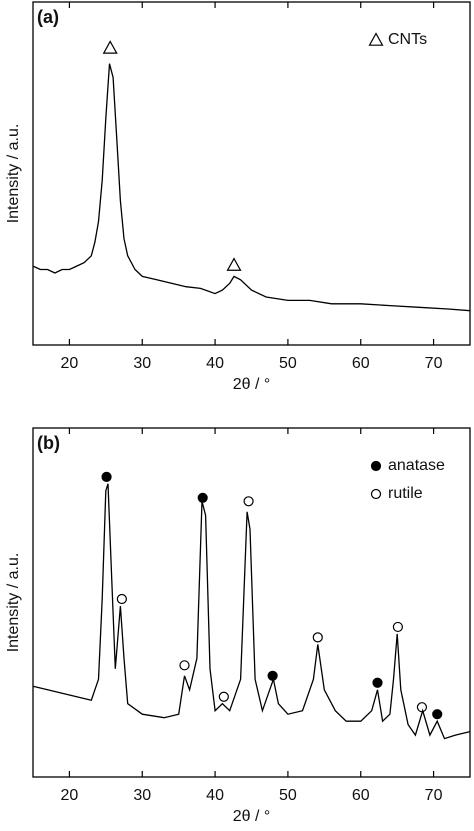  I want to click on panel-label: (a), so click(48, 17).